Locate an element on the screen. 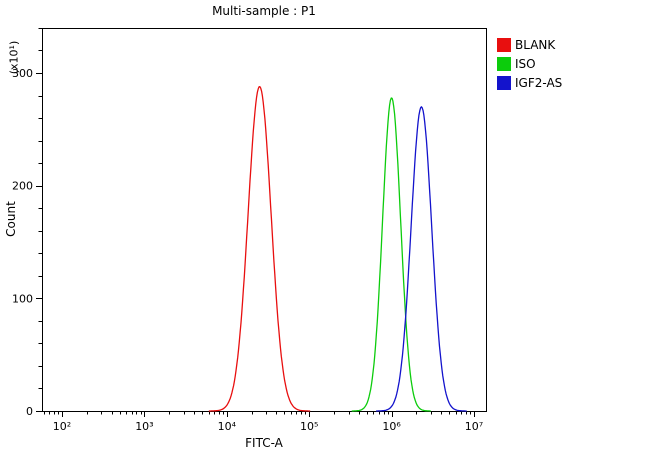 Image resolution: width=650 pixels, height=458 pixels. legend-swatch-igf2-as is located at coordinates (504, 83).